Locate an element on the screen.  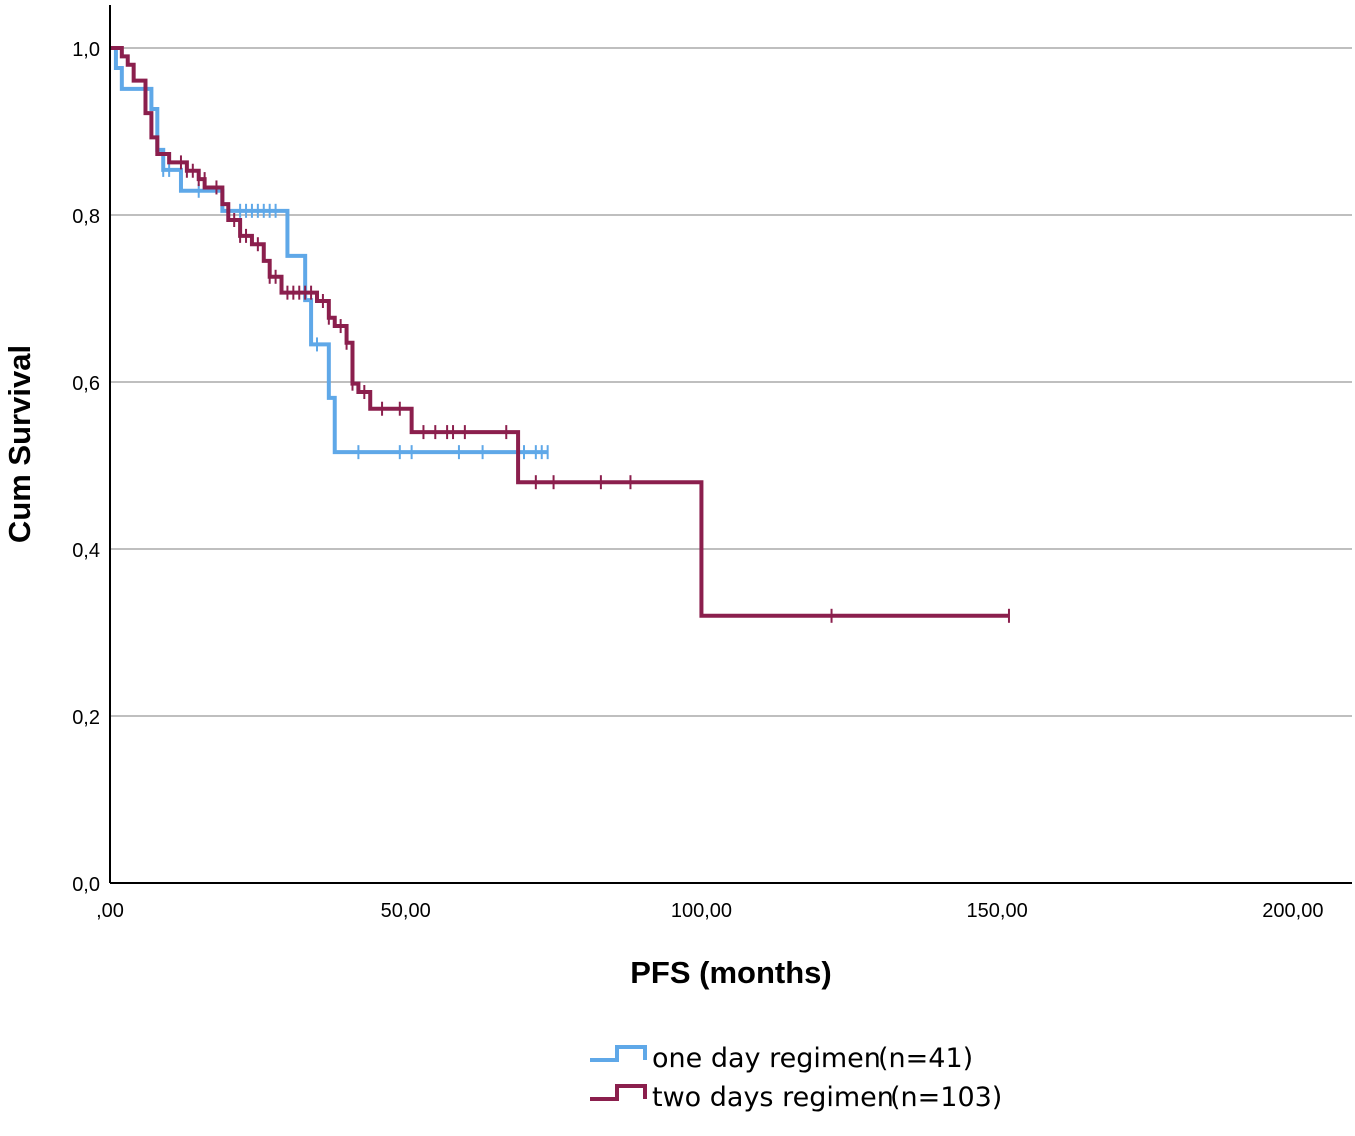
legend-label-two-days: two days regimen is located at coordinates (773, 1097).